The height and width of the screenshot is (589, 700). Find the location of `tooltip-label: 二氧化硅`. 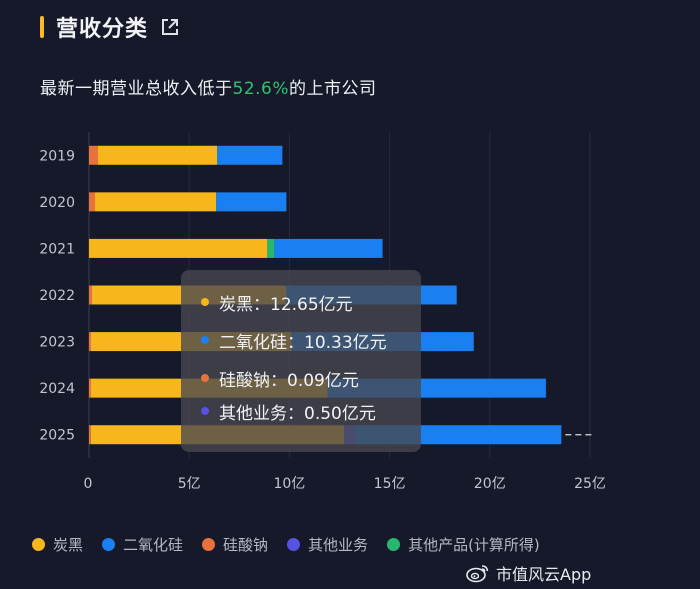

tooltip-label: 二氧化硅 is located at coordinates (253, 342).